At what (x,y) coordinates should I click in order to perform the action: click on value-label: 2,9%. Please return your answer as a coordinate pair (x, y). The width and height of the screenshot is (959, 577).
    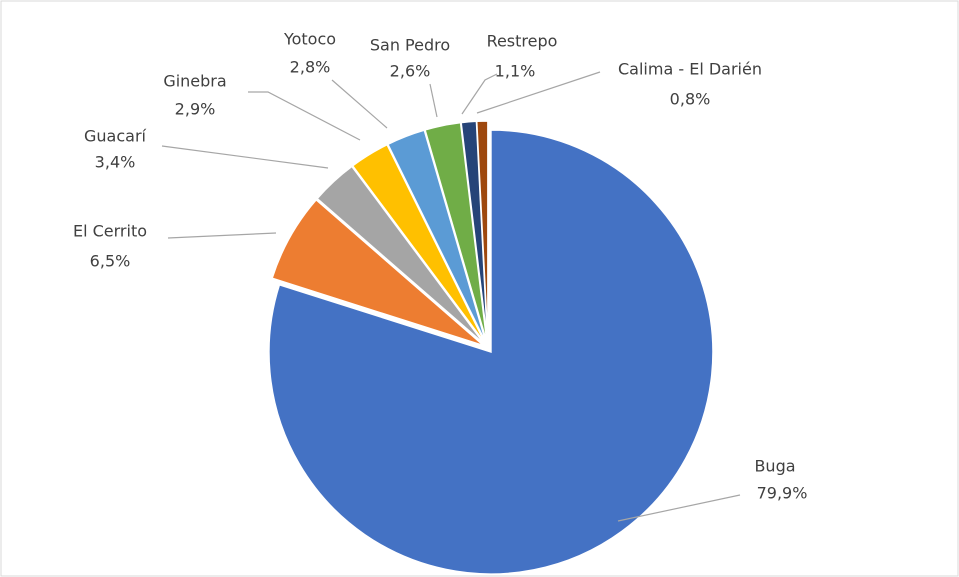
    Looking at the image, I should click on (195, 109).